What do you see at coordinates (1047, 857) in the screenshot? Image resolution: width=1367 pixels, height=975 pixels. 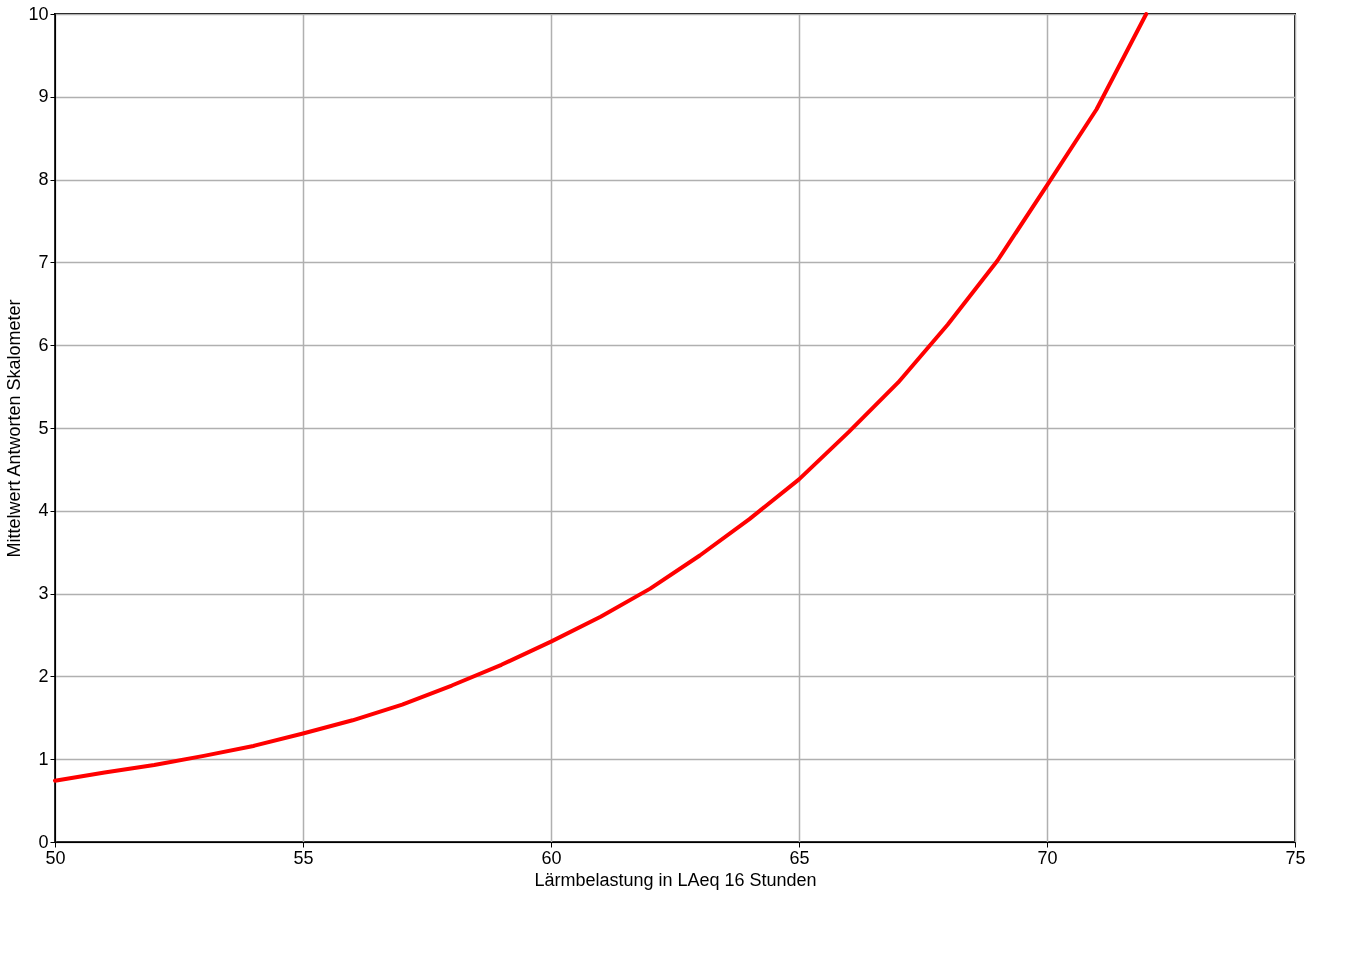 I see `x-tick-label: 70` at bounding box center [1047, 857].